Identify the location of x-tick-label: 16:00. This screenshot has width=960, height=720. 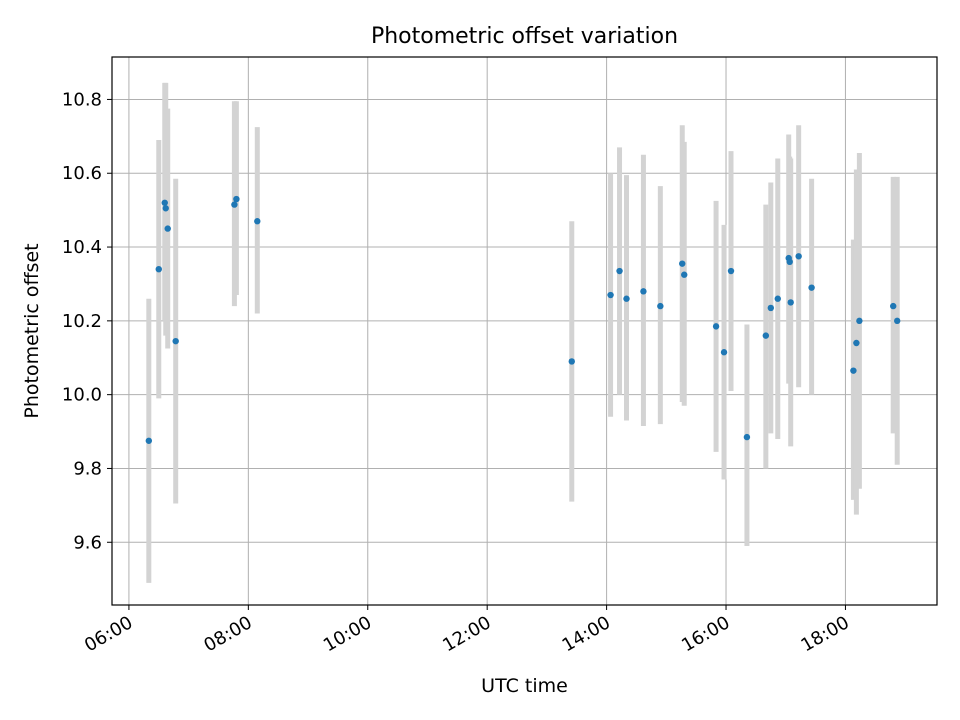
(705, 634).